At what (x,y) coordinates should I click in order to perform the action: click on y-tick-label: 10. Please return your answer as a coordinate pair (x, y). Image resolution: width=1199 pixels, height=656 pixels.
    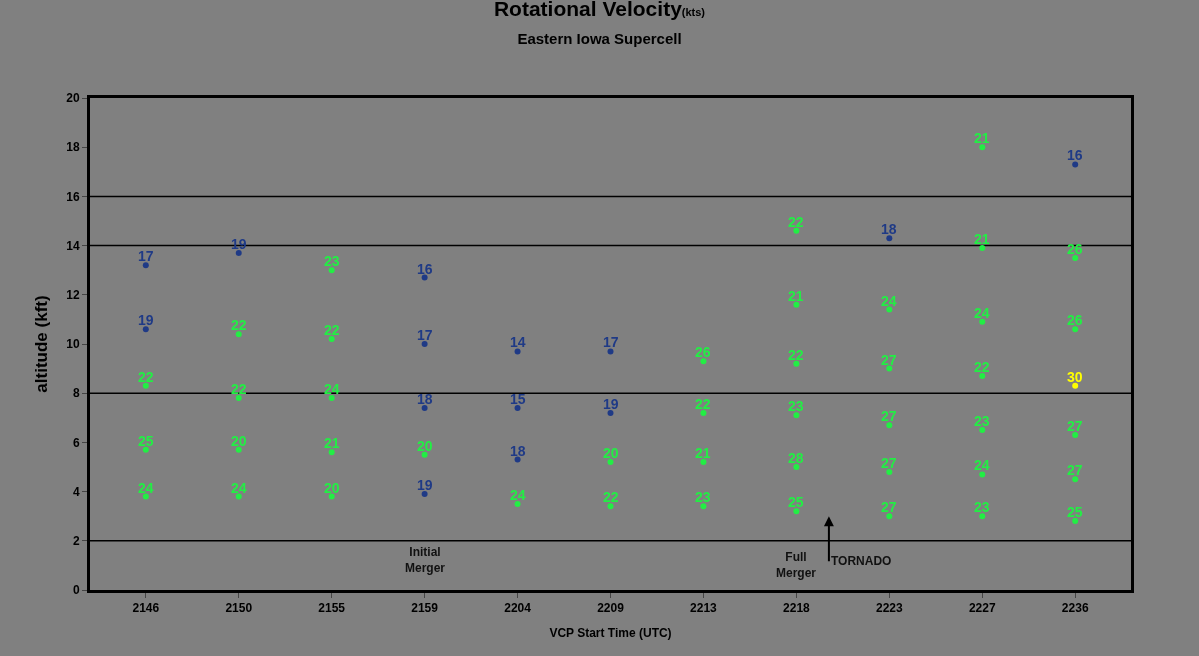
    Looking at the image, I should click on (73, 344).